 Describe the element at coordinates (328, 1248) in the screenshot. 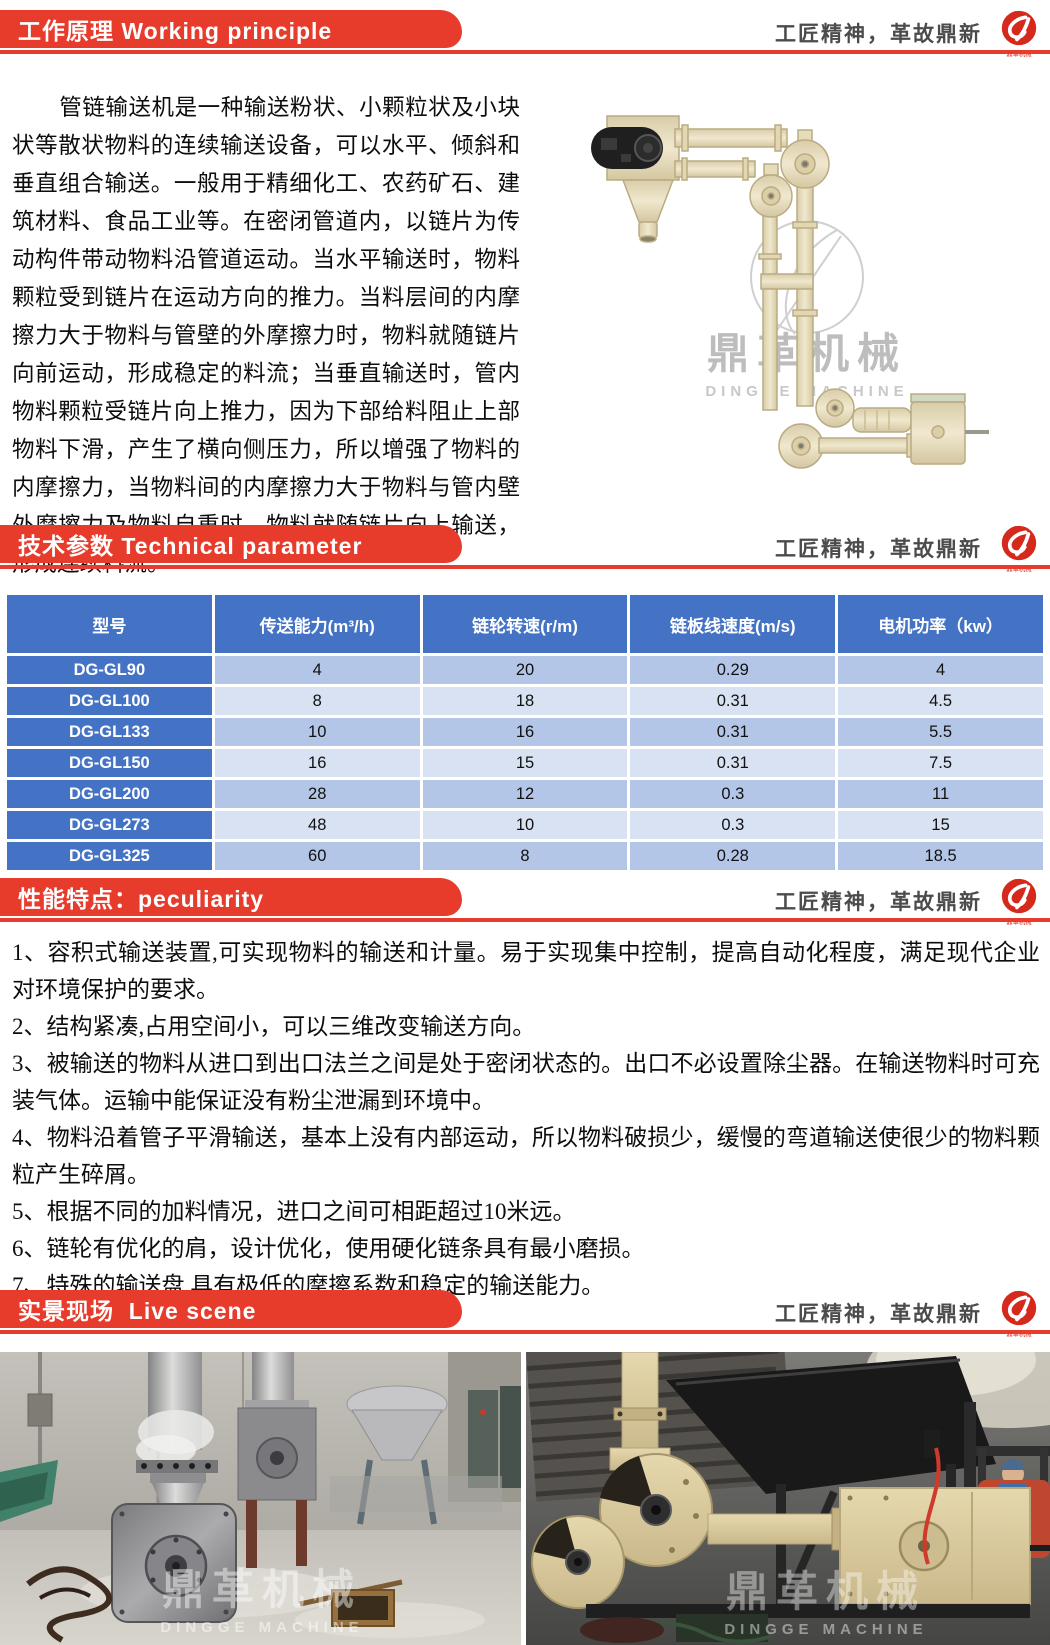

I see `feature-item: 6、链轮有优化的肩，设计优化，使用硬化链条具有最小磨损。` at that location.